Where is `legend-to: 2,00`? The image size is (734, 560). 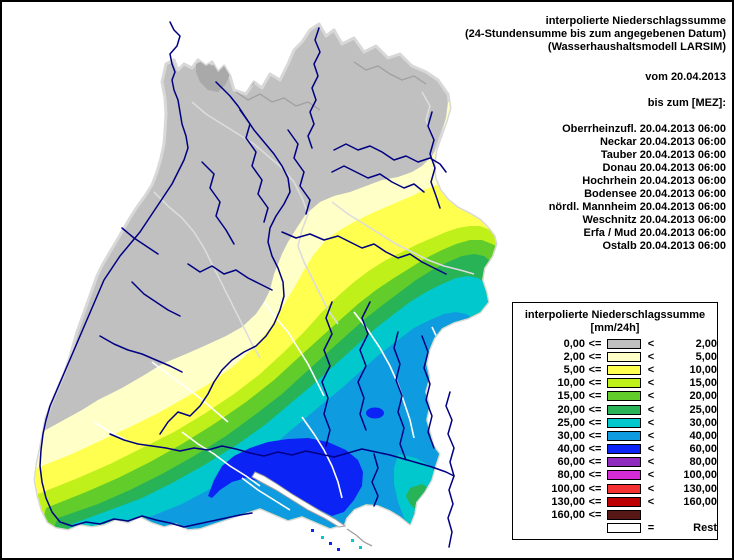 legend-to: 2,00 is located at coordinates (706, 343).